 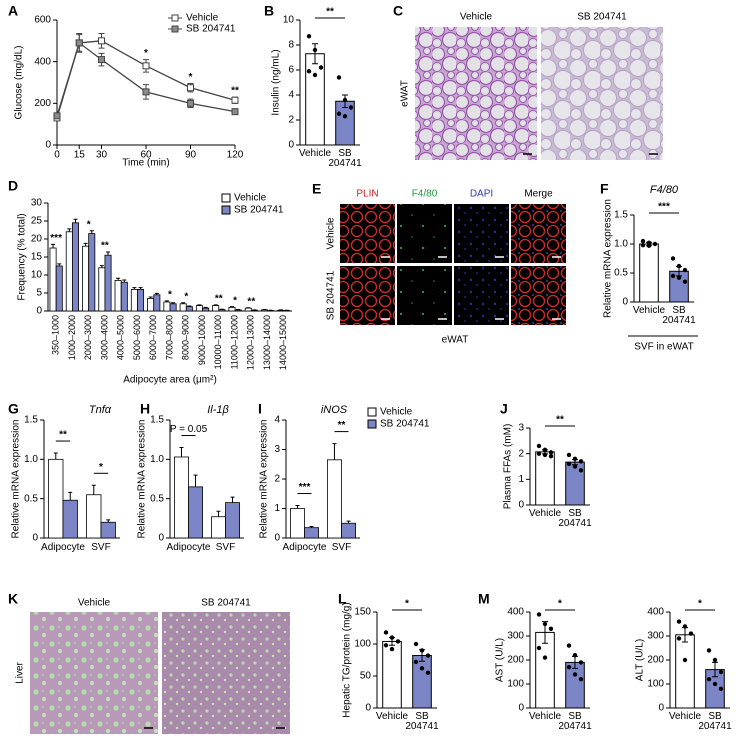 I want to click on y-axis-label: ALT (U/L), so click(x=640, y=660).